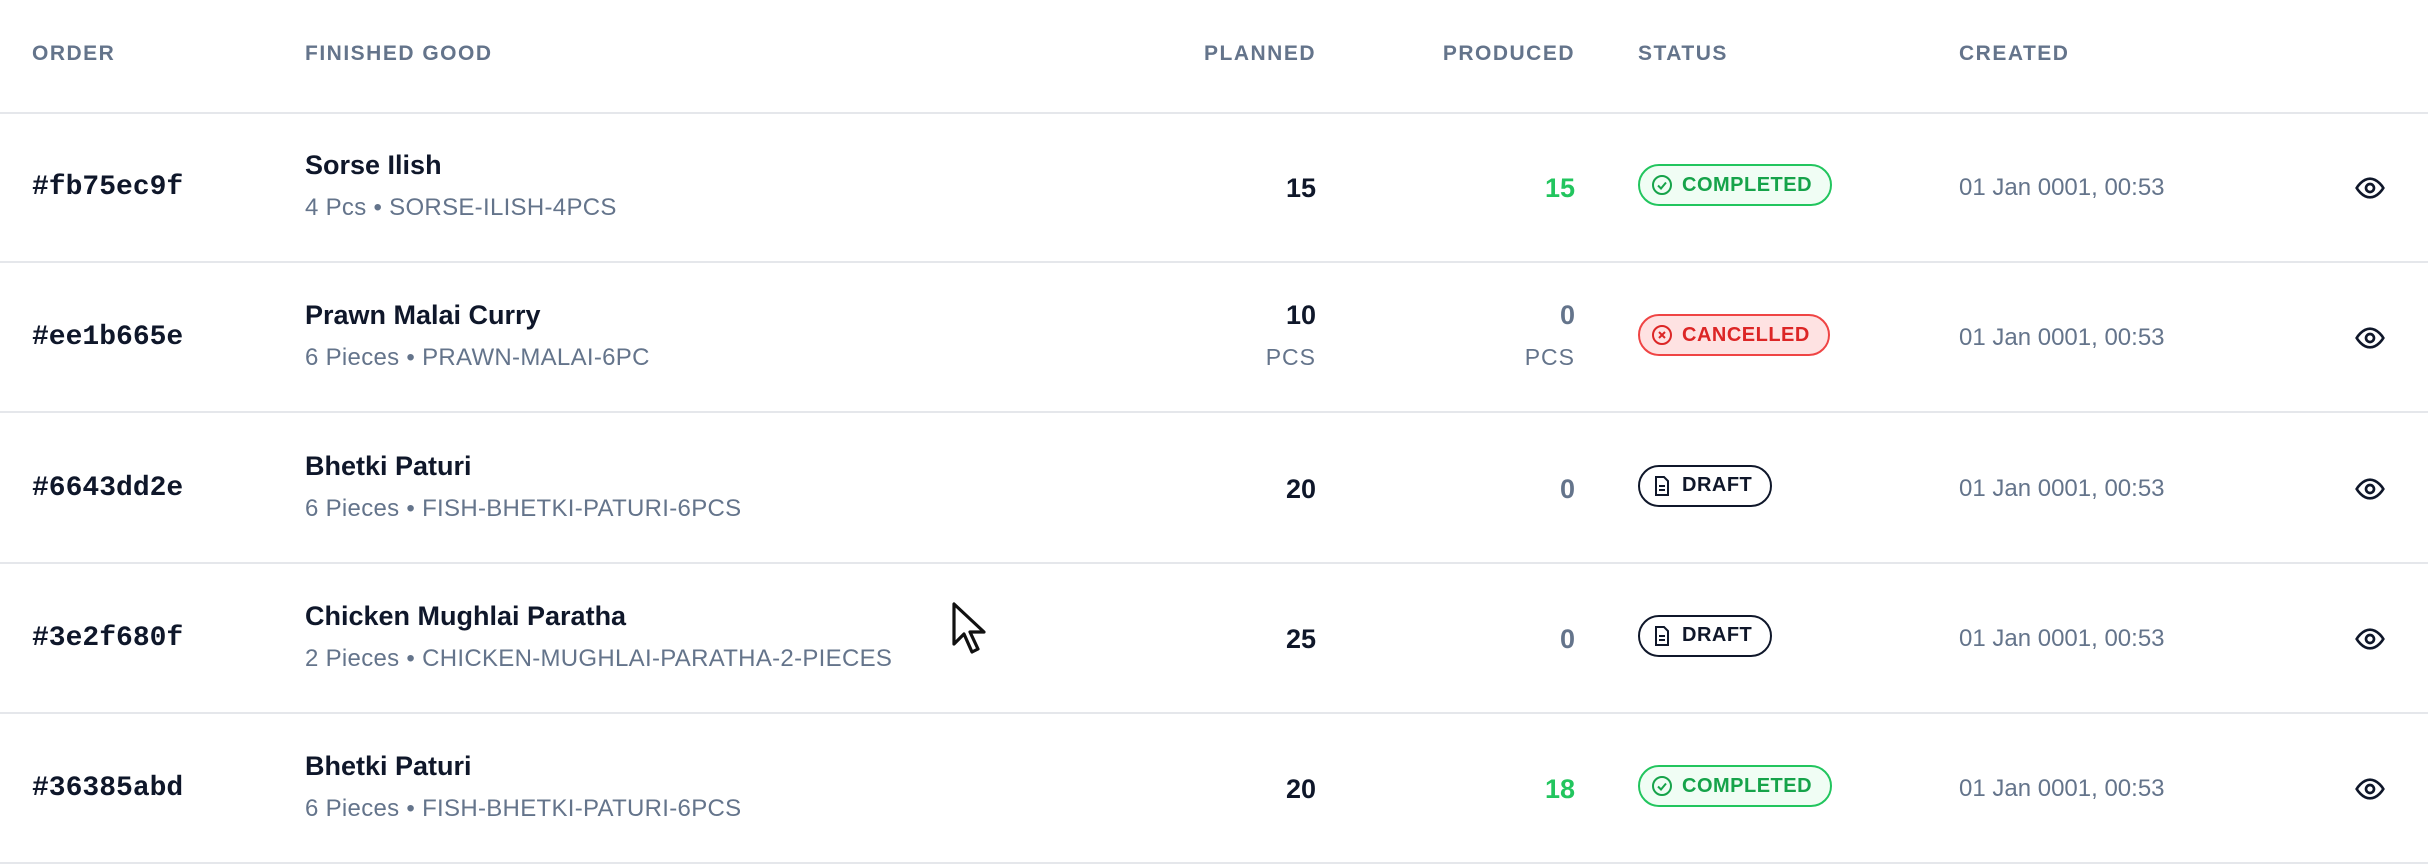 The height and width of the screenshot is (864, 2428). I want to click on order-id: #ee1b665e, so click(108, 338).